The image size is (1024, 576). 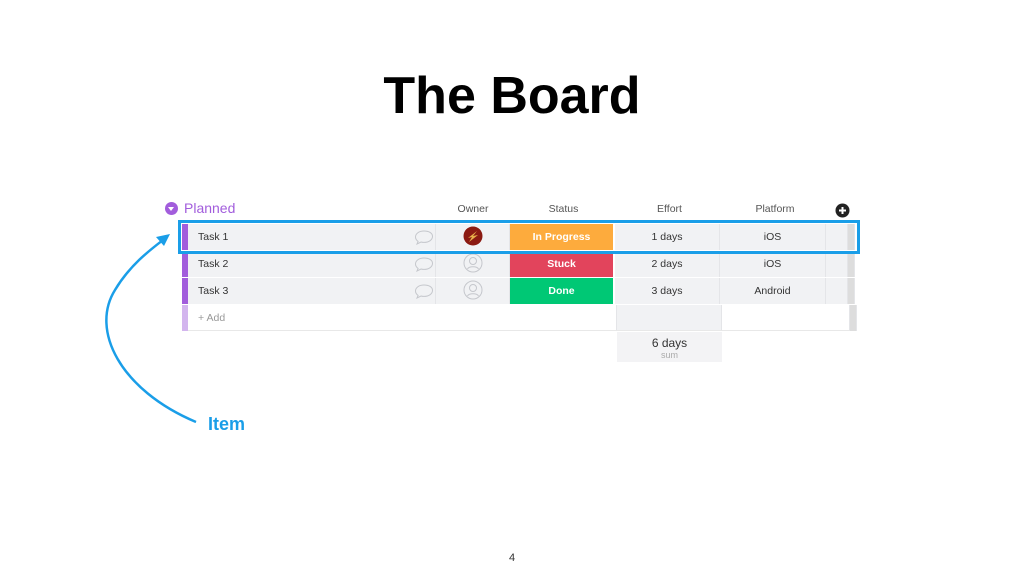 What do you see at coordinates (667, 291) in the screenshot?
I see `effort-cell: 3 days` at bounding box center [667, 291].